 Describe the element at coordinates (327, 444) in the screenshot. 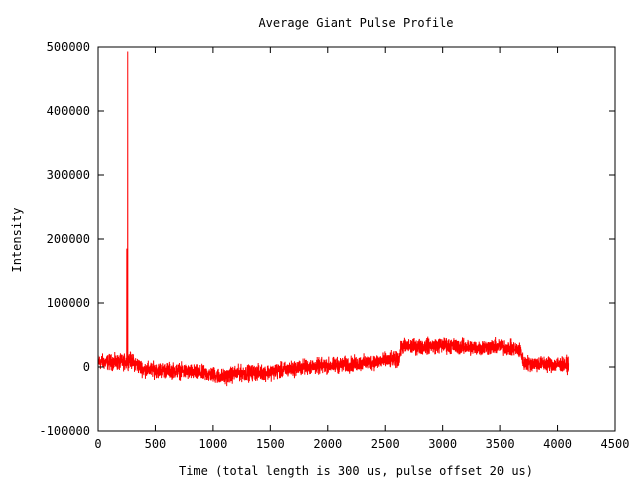

I see `x-tick-label: 2000` at that location.